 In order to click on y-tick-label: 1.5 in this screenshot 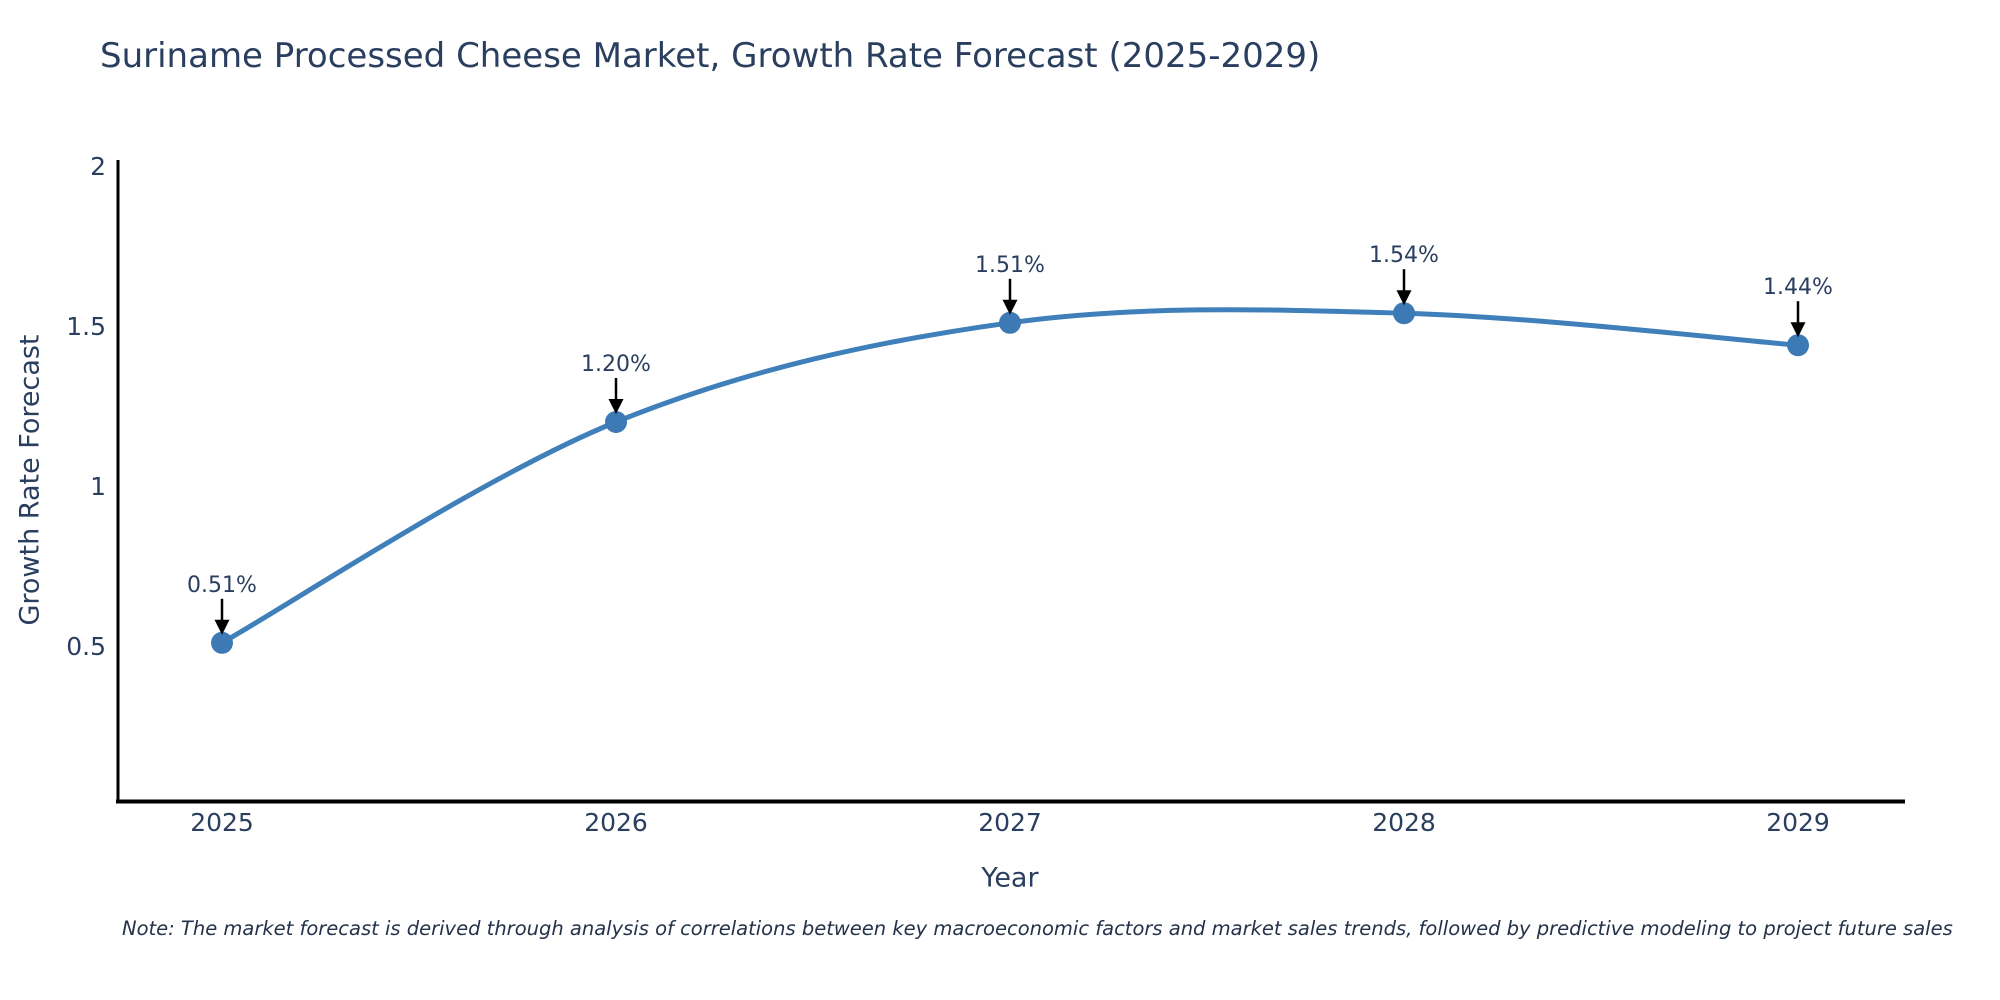, I will do `click(86, 326)`.